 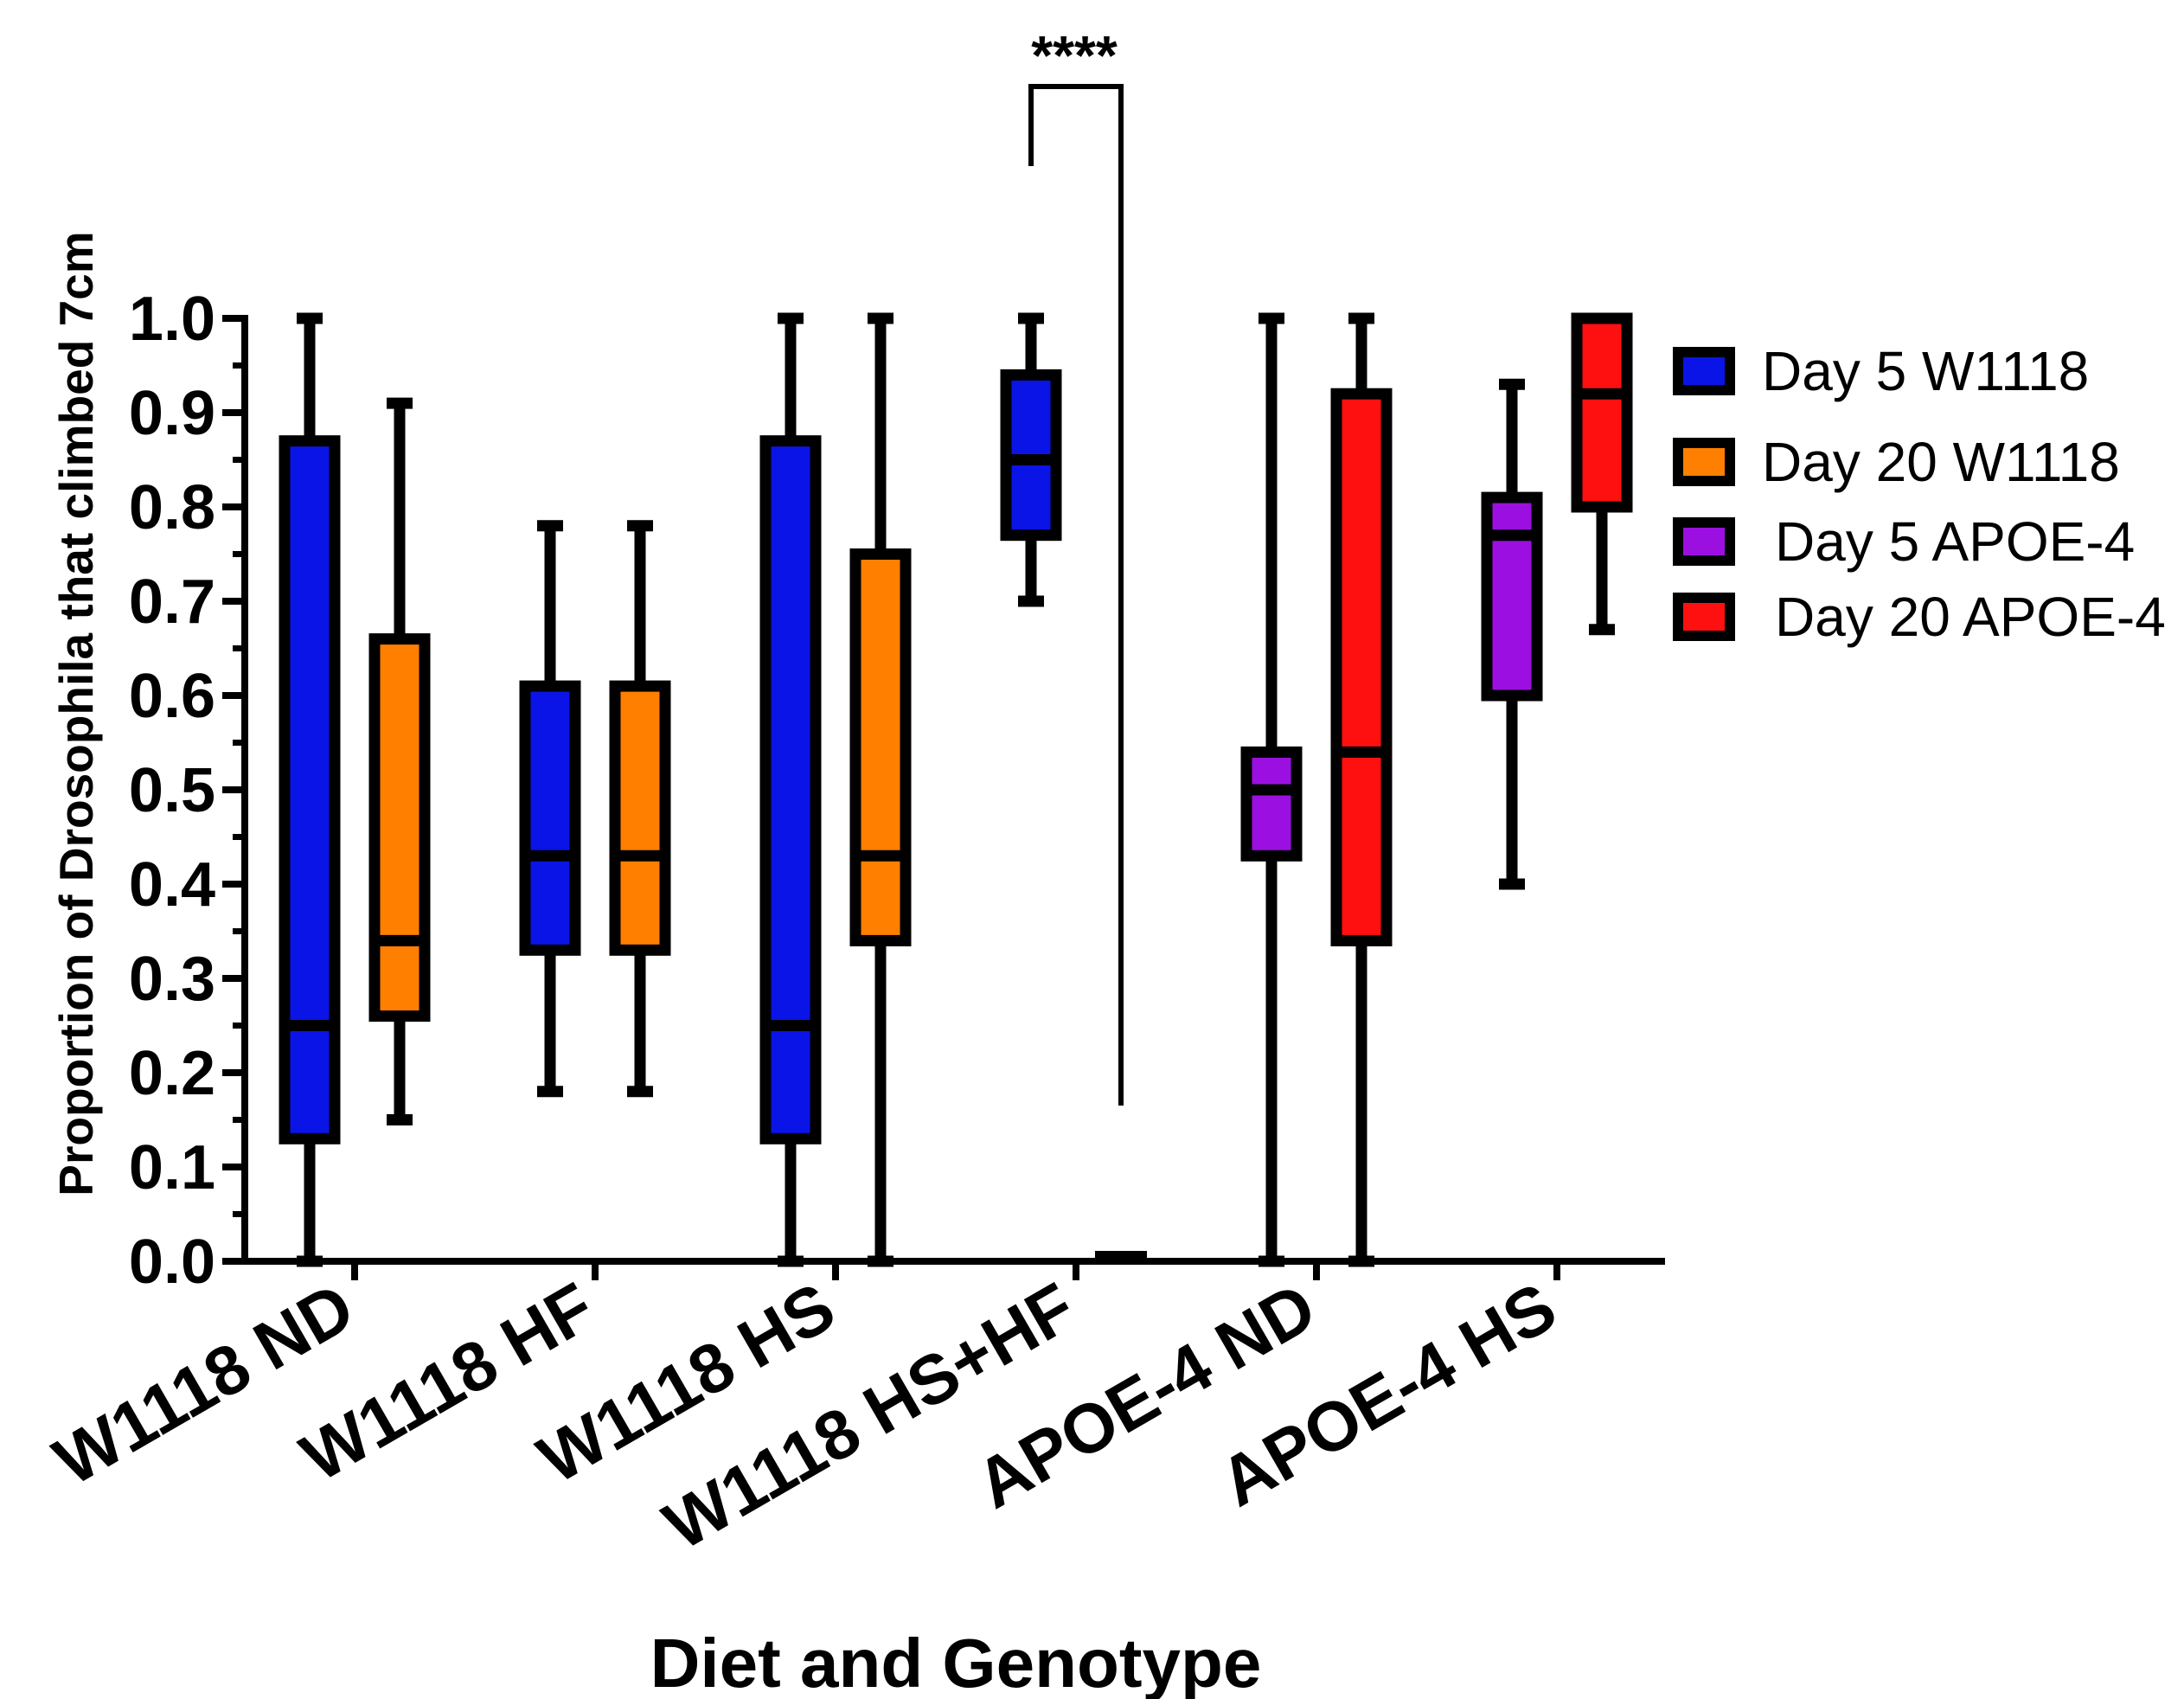 I want to click on box-4-day5, so click(x=1271, y=789).